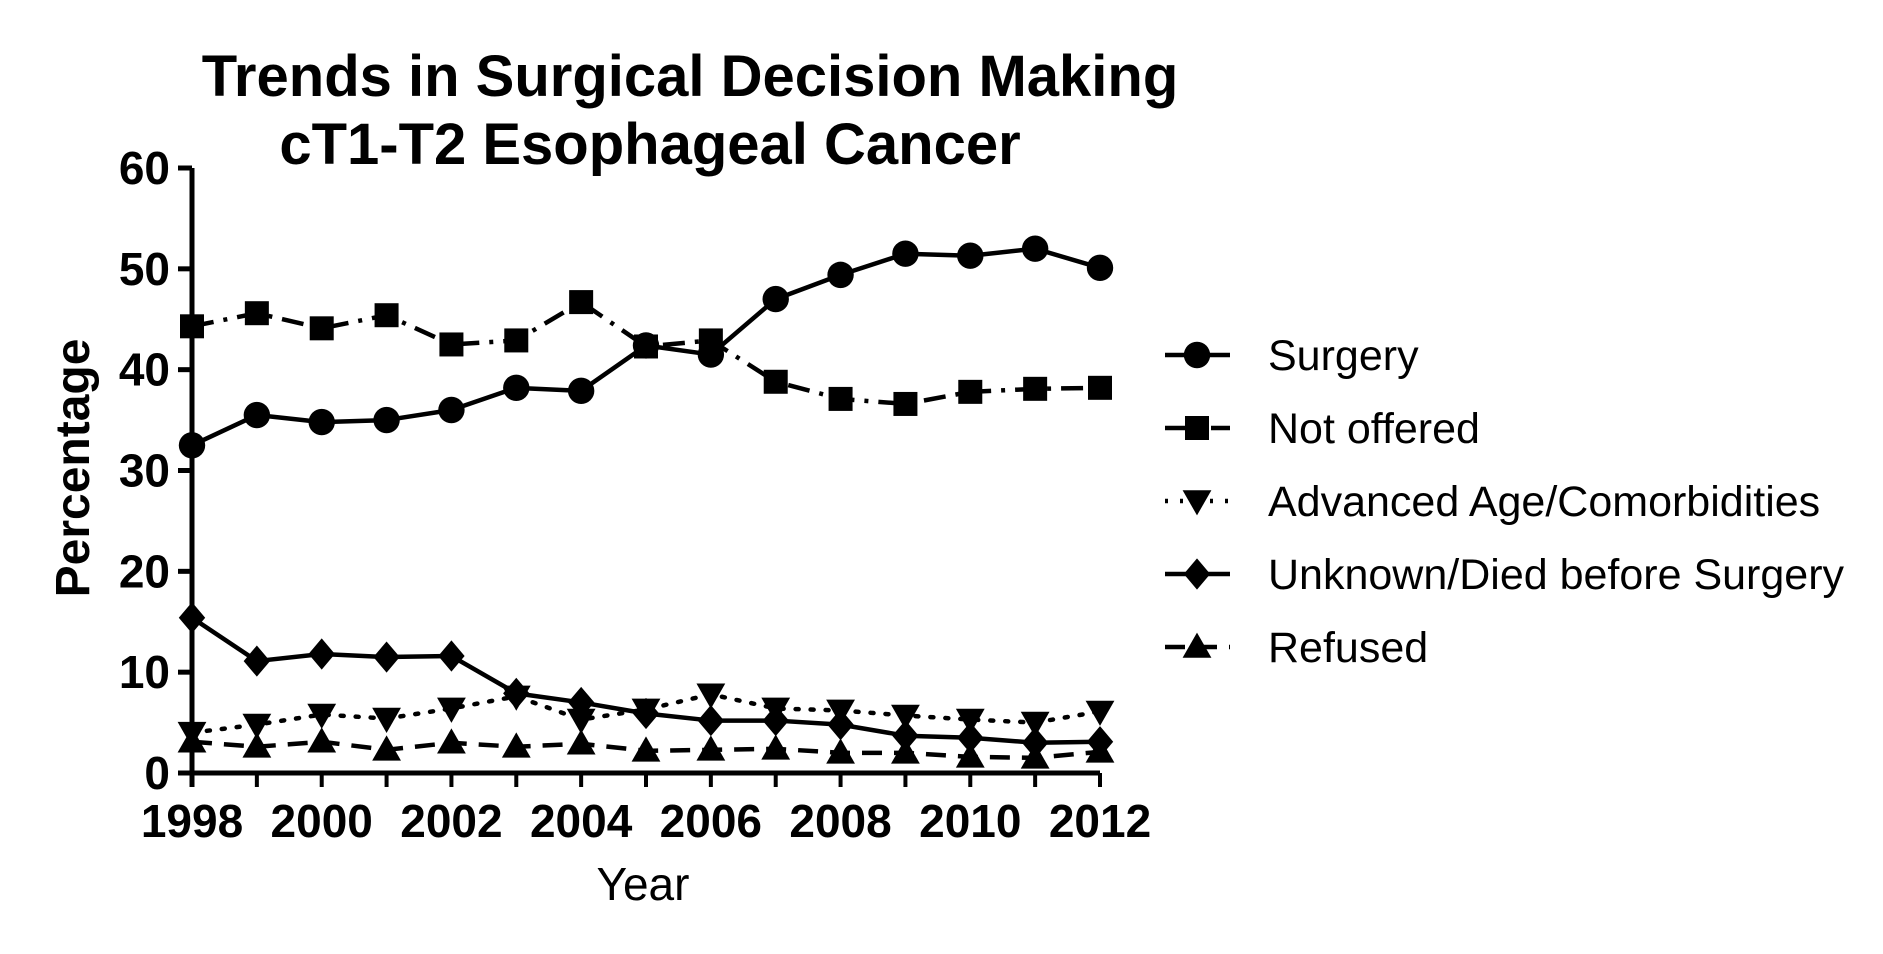 Image resolution: width=1883 pixels, height=954 pixels. I want to click on legend-item: Surgery, so click(1292, 356).